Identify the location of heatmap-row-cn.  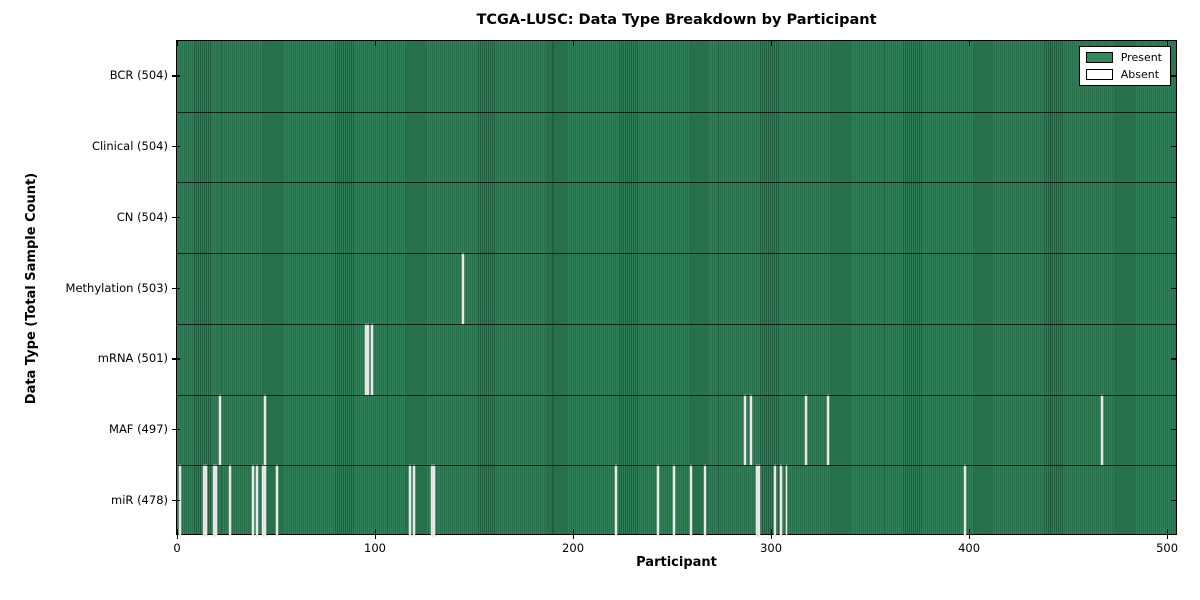
(676, 217).